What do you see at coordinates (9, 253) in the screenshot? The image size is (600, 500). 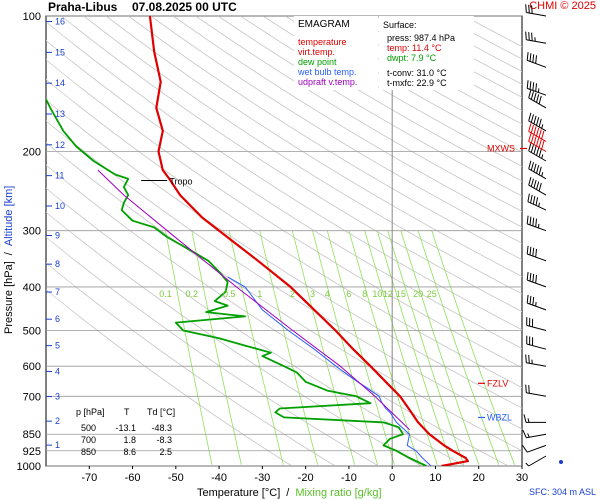 I see `y-axis-label-sep: /` at bounding box center [9, 253].